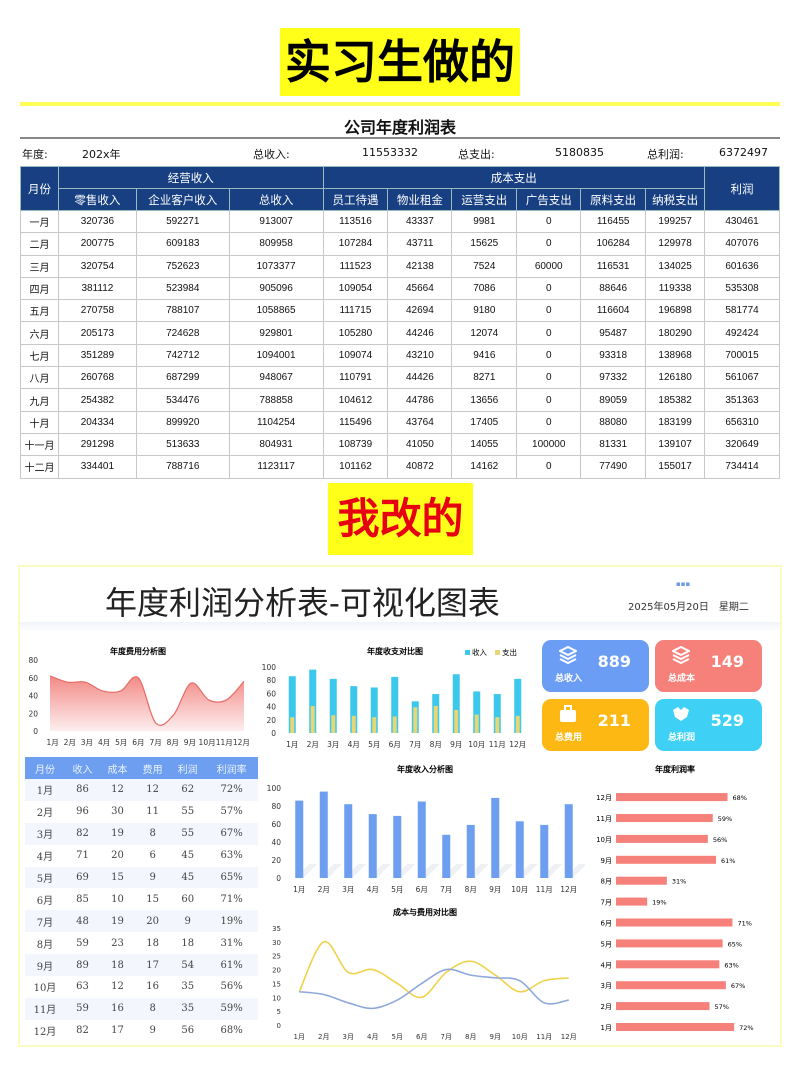 The image size is (800, 1067). Describe the element at coordinates (276, 957) in the screenshot. I see `y-tick-label: 25` at that location.